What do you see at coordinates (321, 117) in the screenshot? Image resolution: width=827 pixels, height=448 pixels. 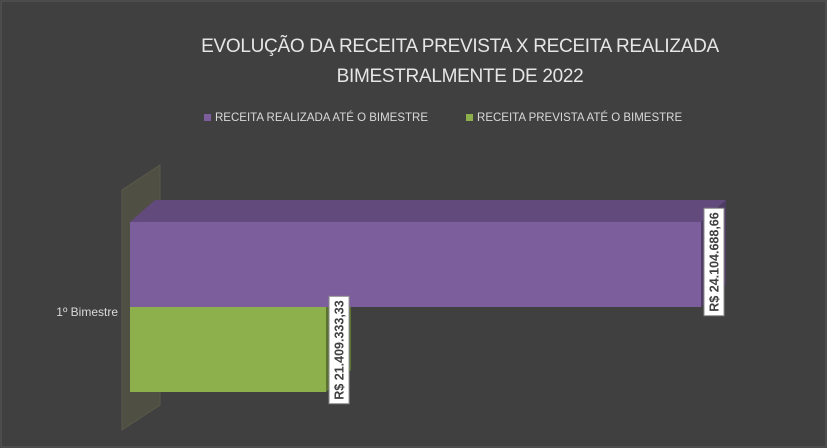 I see `legend-label: RECEITA REALIZADA ATÉ O BIMESTRE` at bounding box center [321, 117].